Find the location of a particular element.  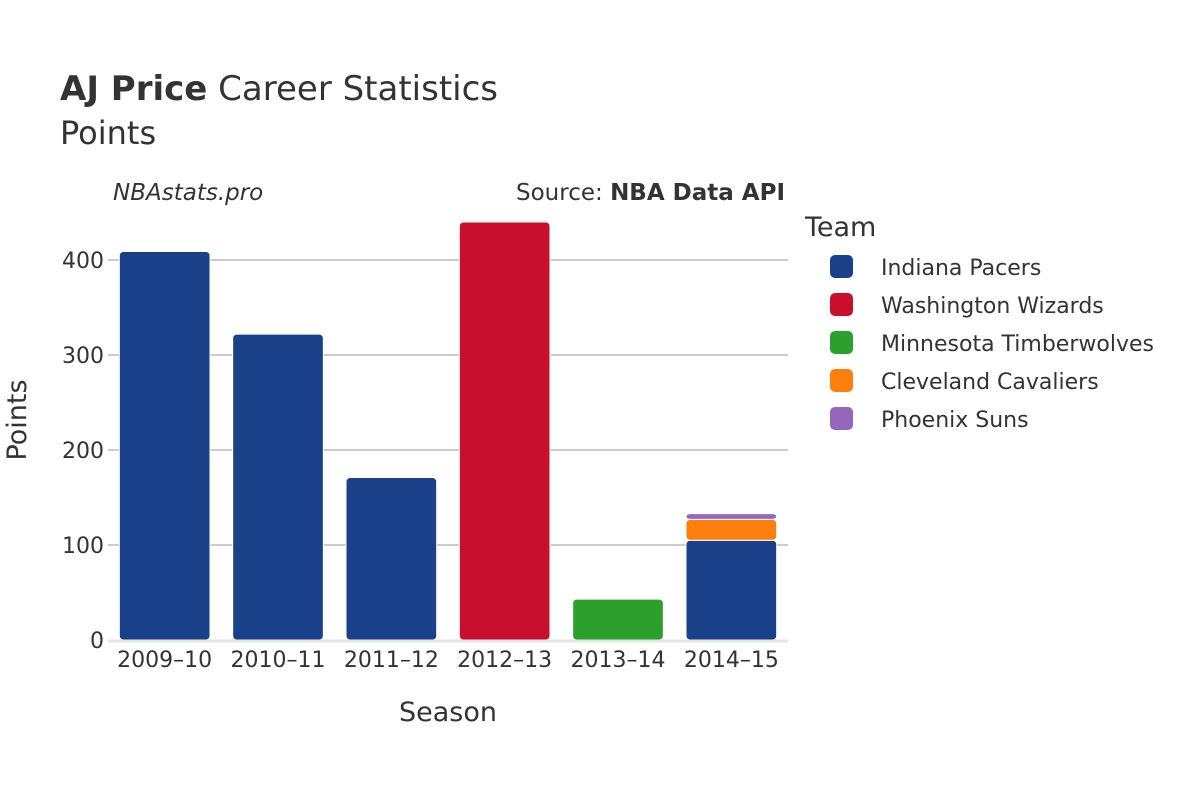

x-tick-label: 2010–11 is located at coordinates (278, 660).